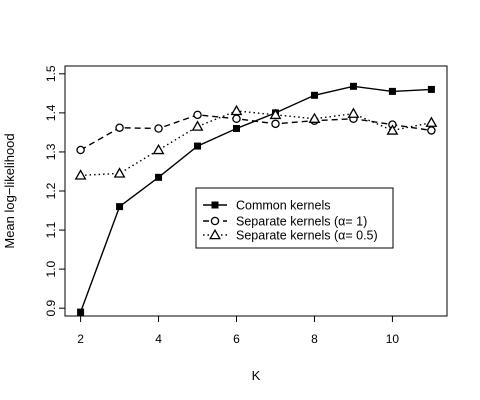 The width and height of the screenshot is (480, 400). Describe the element at coordinates (301, 222) in the screenshot. I see `legend-label: Separate kernels (α= 1)` at that location.